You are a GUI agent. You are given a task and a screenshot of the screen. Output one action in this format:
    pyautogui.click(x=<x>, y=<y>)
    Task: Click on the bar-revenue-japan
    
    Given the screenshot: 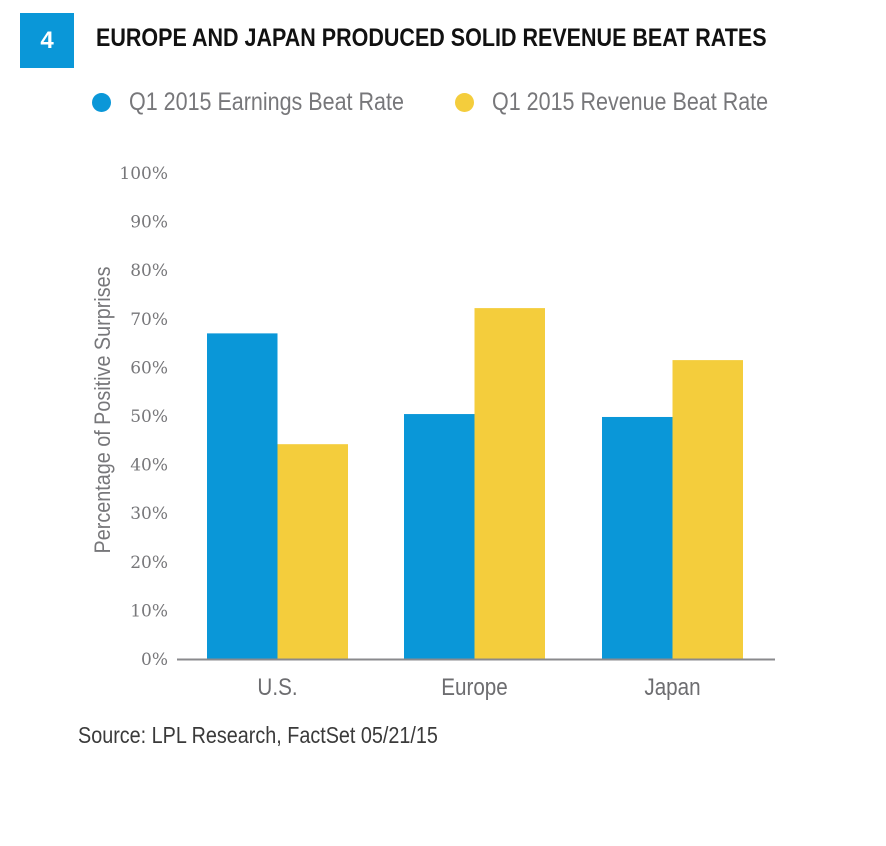 What is the action you would take?
    pyautogui.click(x=707, y=509)
    